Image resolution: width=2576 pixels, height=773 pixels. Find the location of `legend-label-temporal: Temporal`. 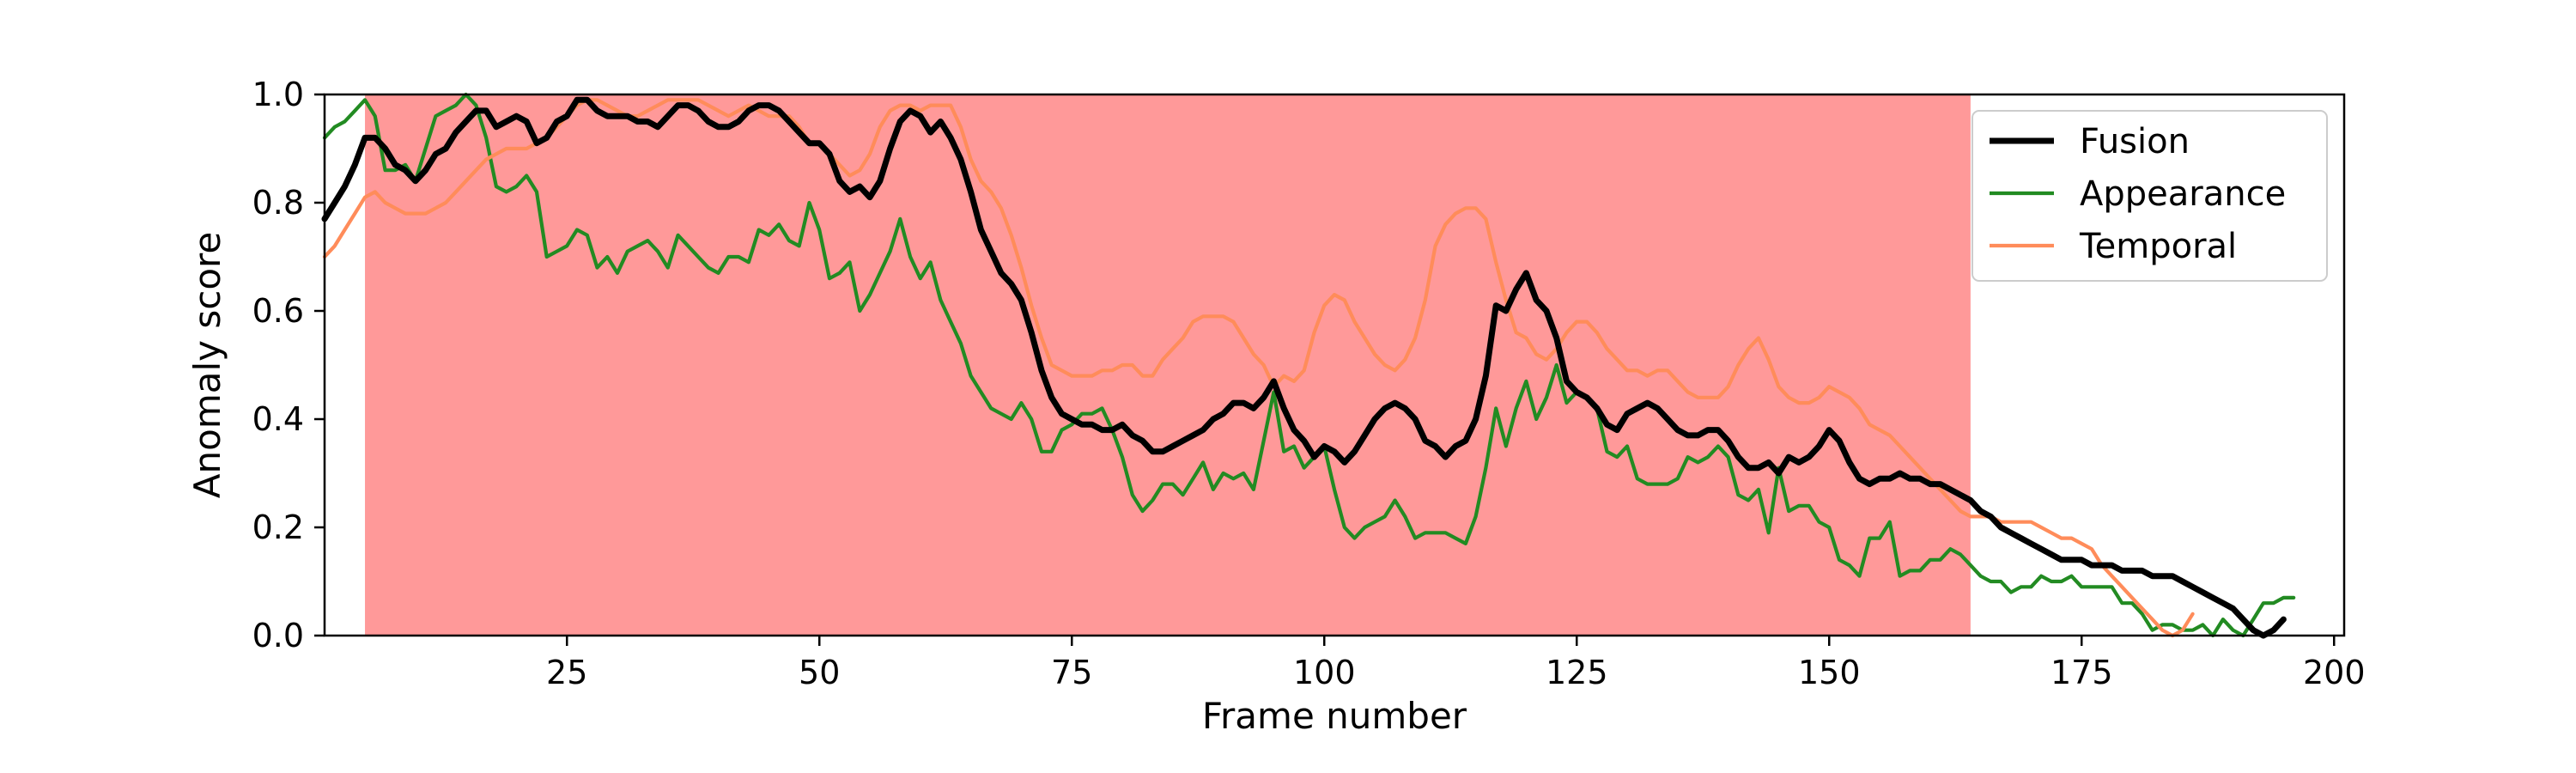

legend-label-temporal: Temporal is located at coordinates (2158, 246).